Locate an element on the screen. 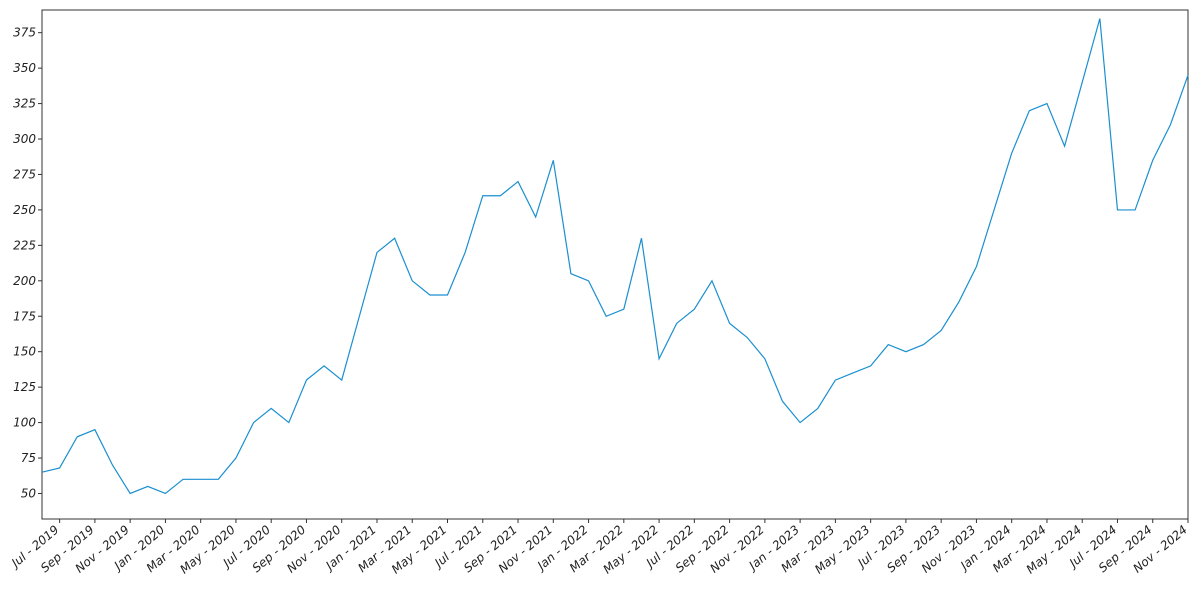 This screenshot has height=600, width=1200. y-tick-label: 200 is located at coordinates (24, 281).